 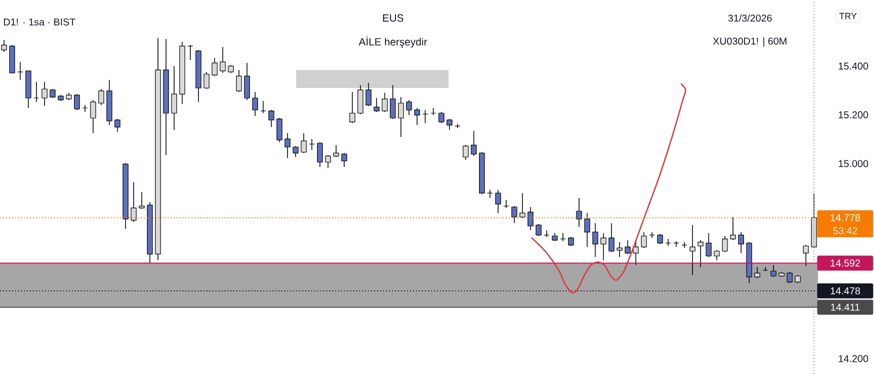 I want to click on ref-line-label: 14.411, so click(x=845, y=307).